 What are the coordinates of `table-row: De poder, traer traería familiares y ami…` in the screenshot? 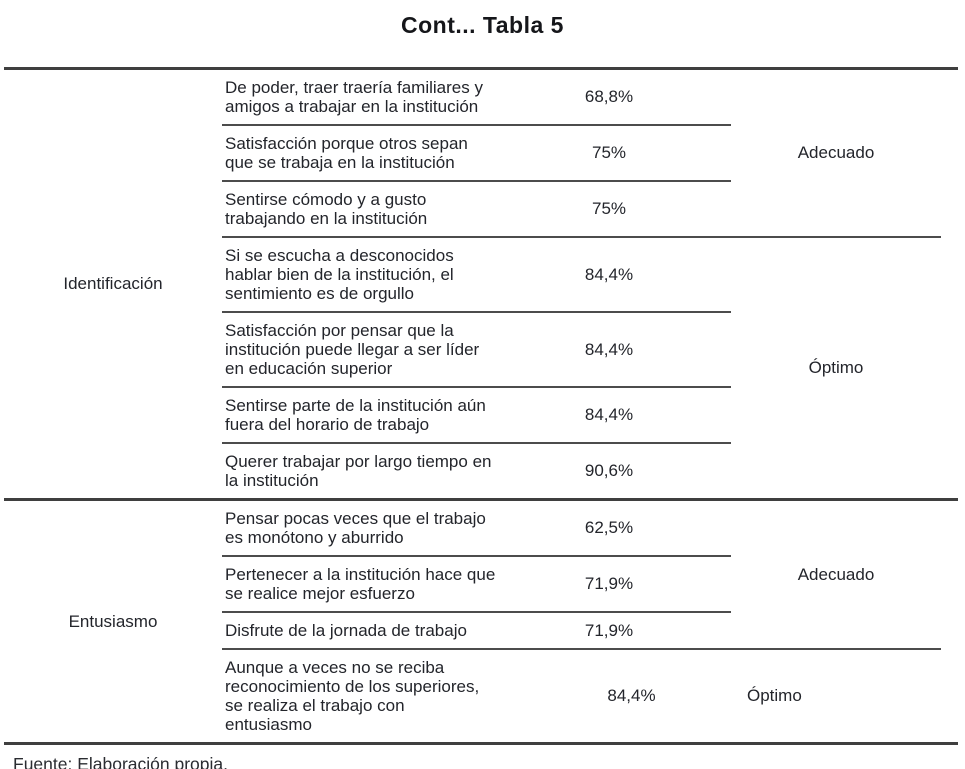 It's located at (476, 98).